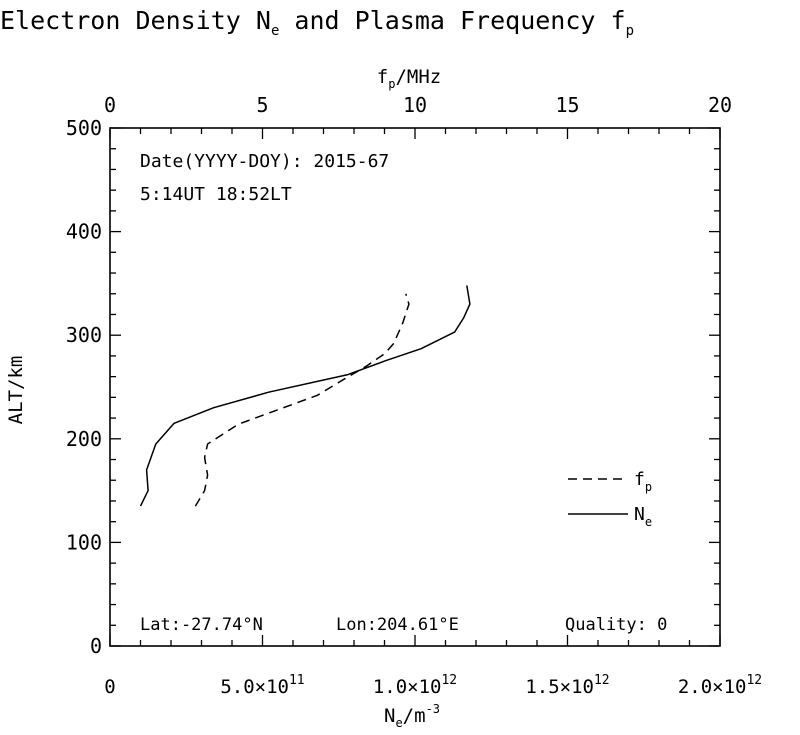 The width and height of the screenshot is (800, 735). What do you see at coordinates (452, 20) in the screenshot?
I see `chart-title-mid: and Plasma Frequency f` at bounding box center [452, 20].